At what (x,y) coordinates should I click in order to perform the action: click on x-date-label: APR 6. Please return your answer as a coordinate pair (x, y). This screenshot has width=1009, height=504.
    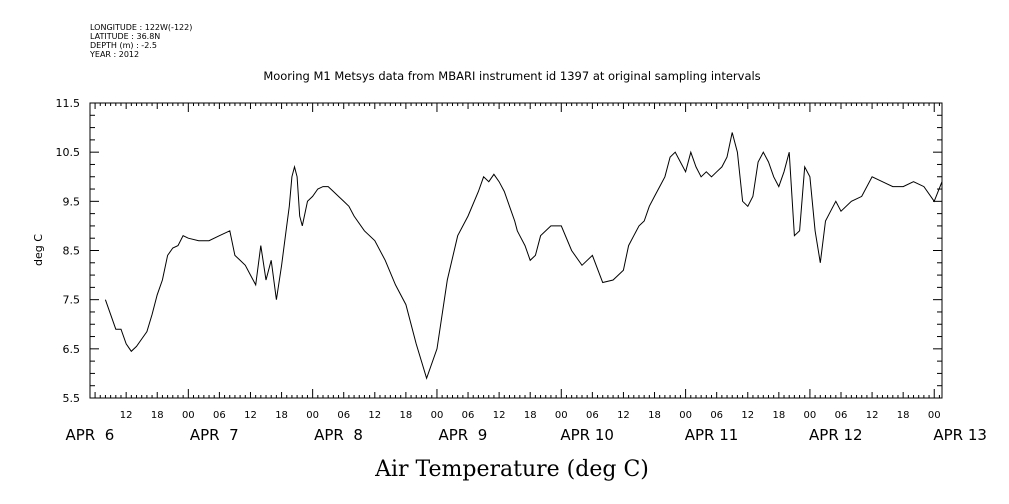
    Looking at the image, I should click on (89, 435).